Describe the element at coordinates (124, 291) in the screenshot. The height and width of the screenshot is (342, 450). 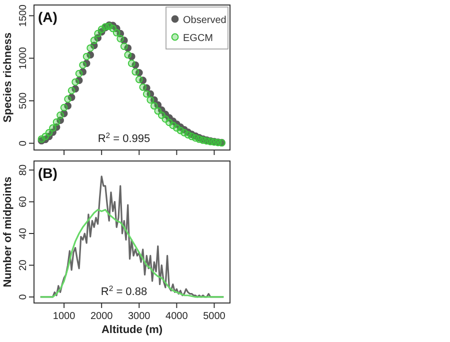
I see `annotation: R$^{2}$ = 0.88` at that location.